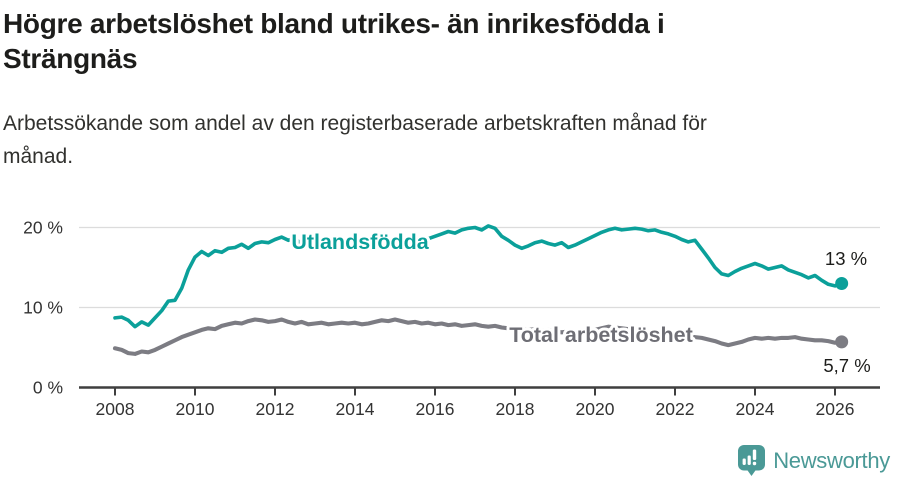 The image size is (900, 480). What do you see at coordinates (675, 409) in the screenshot?
I see `x-tick-label: 2022` at bounding box center [675, 409].